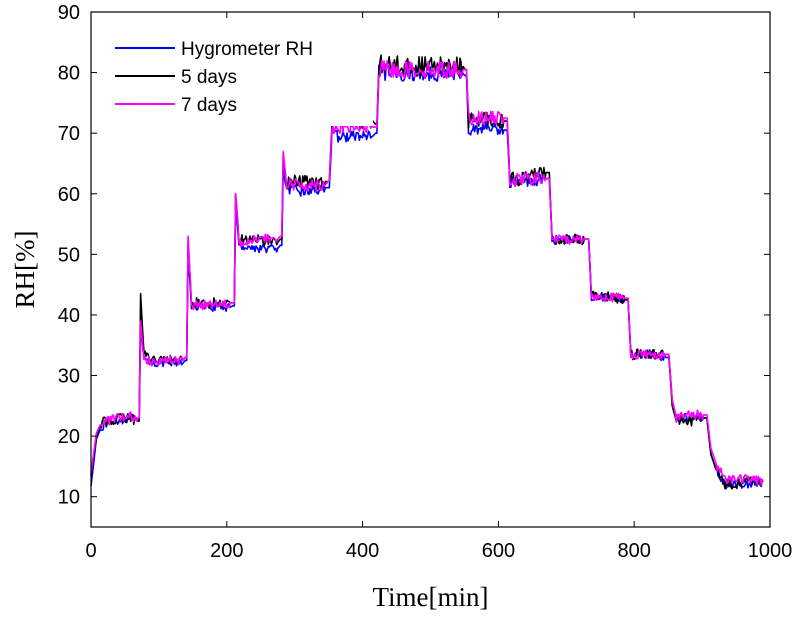  What do you see at coordinates (90, 551) in the screenshot?
I see `x-tick-label: 0` at bounding box center [90, 551].